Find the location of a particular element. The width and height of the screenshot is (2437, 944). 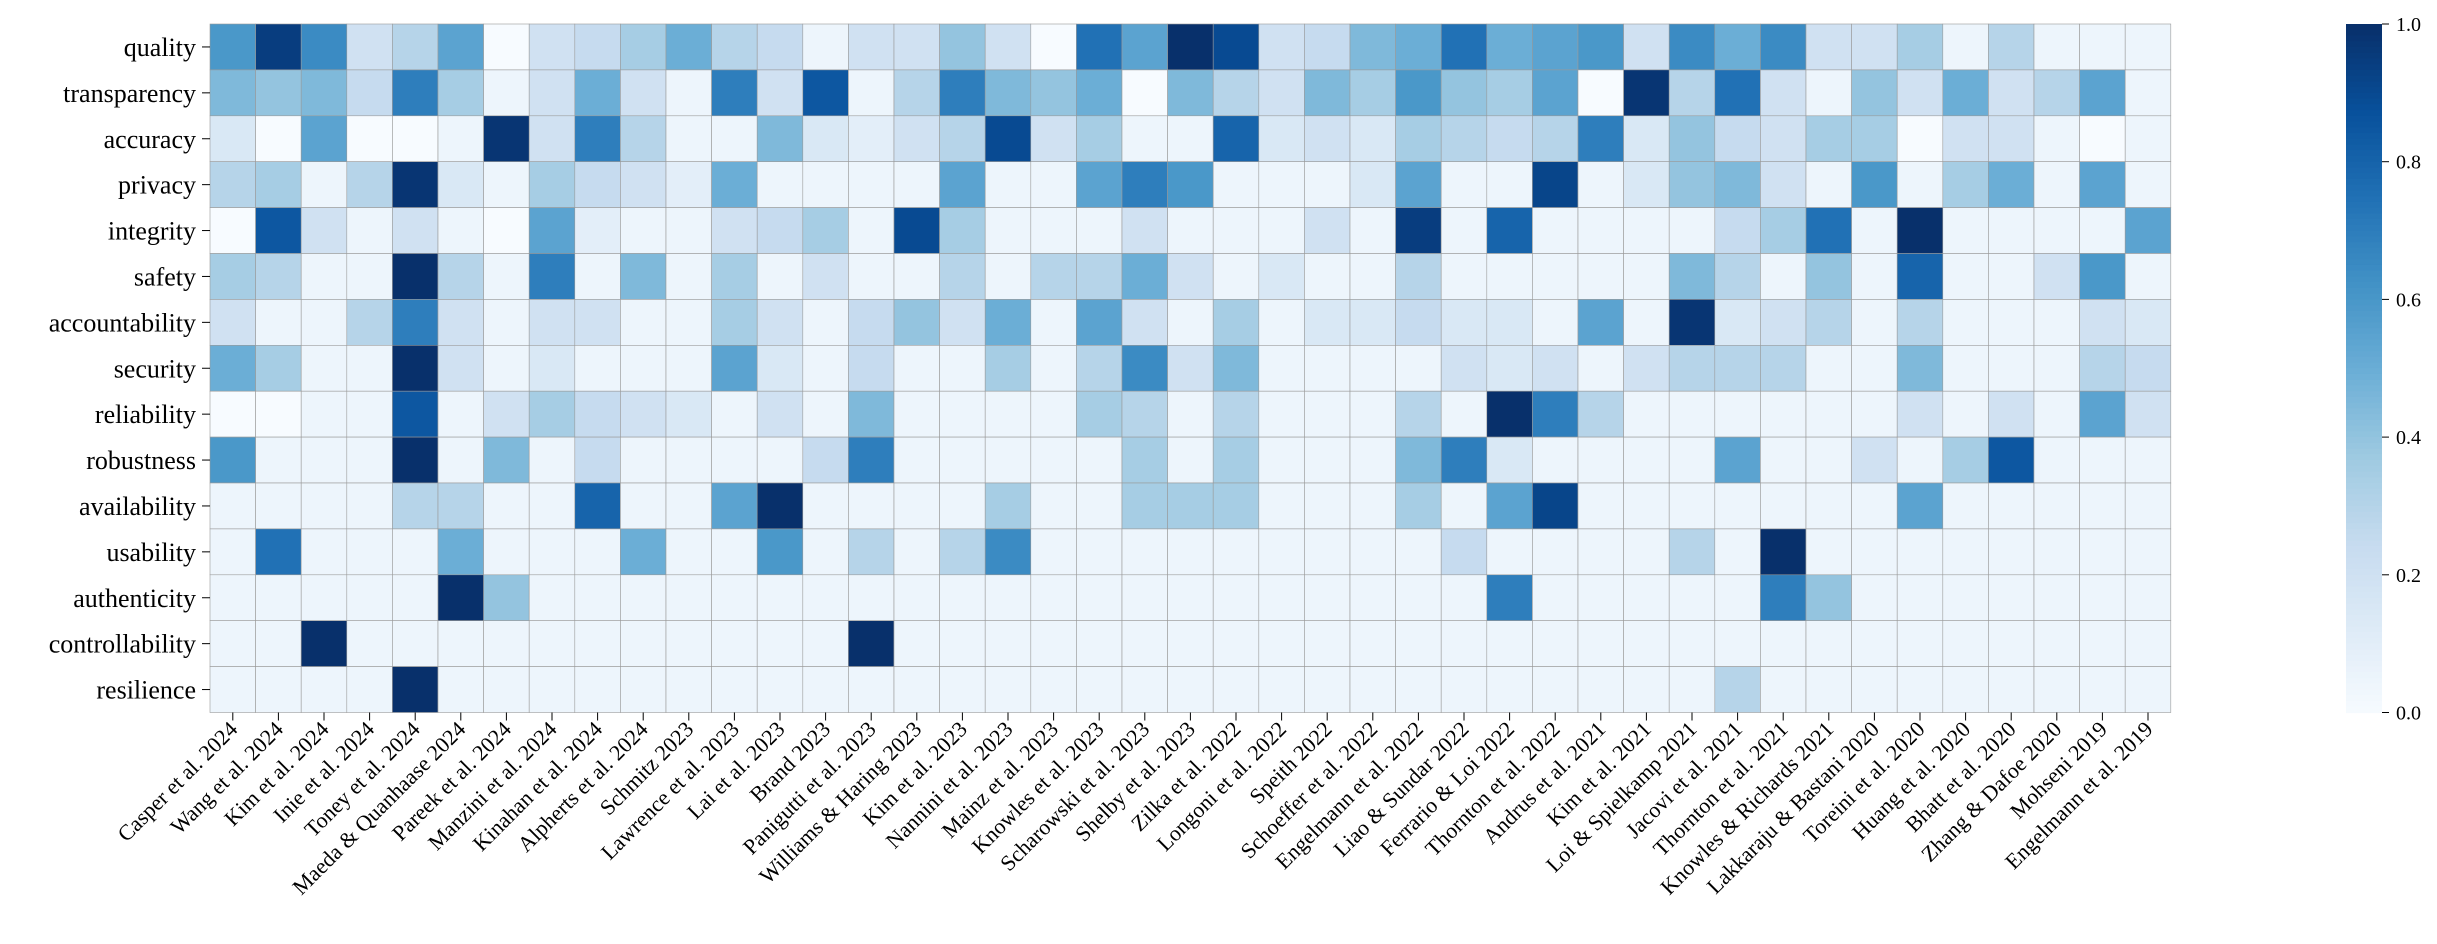

colorbar-tick-label: 0.0 is located at coordinates (2408, 714).